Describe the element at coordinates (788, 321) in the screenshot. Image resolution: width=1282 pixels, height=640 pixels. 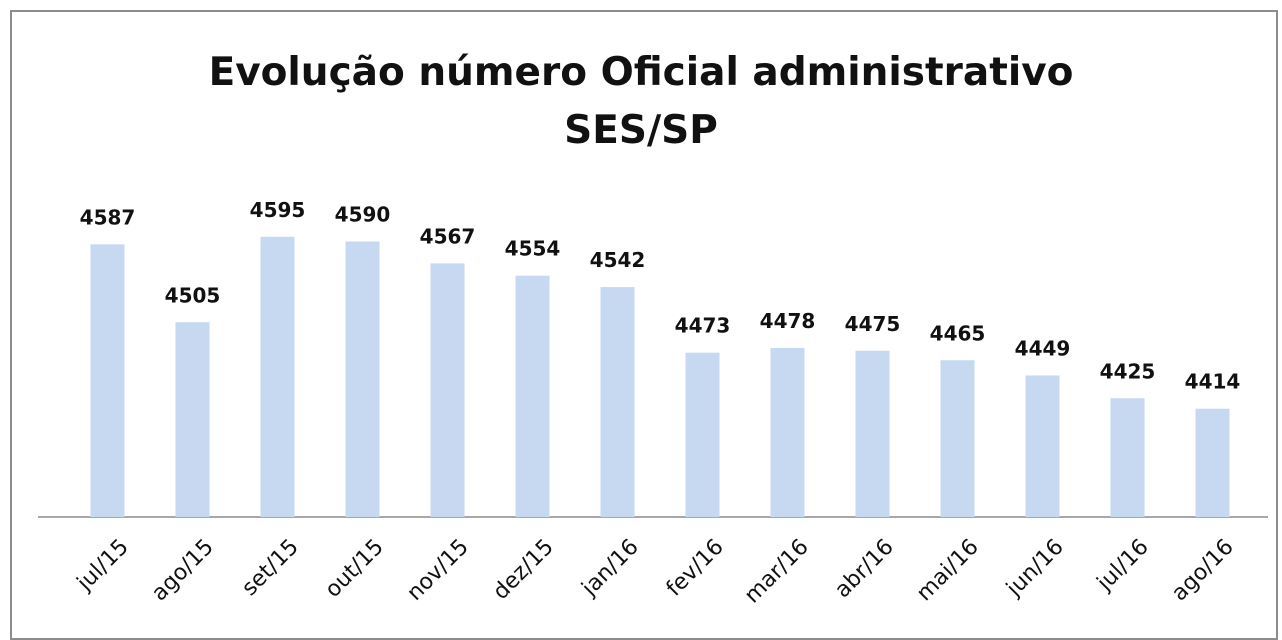
I see `data-label: 4478` at that location.